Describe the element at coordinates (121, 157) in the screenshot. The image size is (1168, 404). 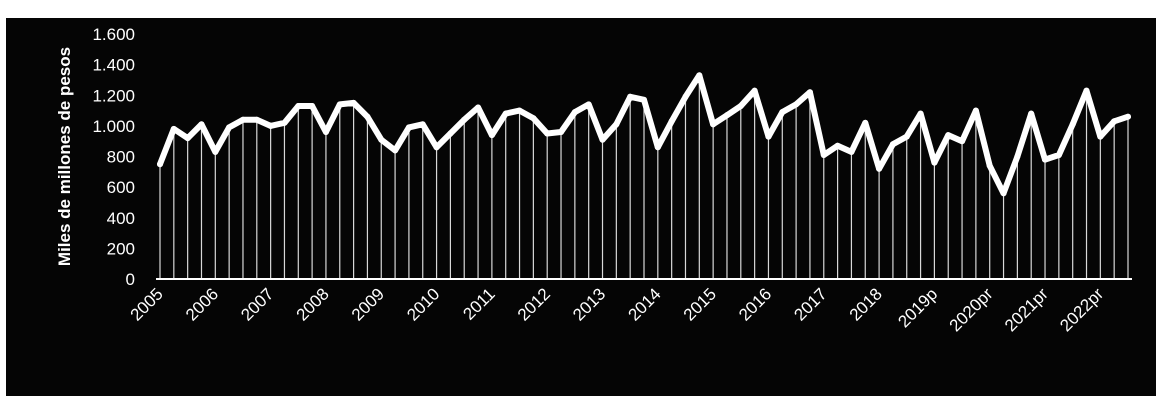
I see `y-tick-label: 800` at that location.